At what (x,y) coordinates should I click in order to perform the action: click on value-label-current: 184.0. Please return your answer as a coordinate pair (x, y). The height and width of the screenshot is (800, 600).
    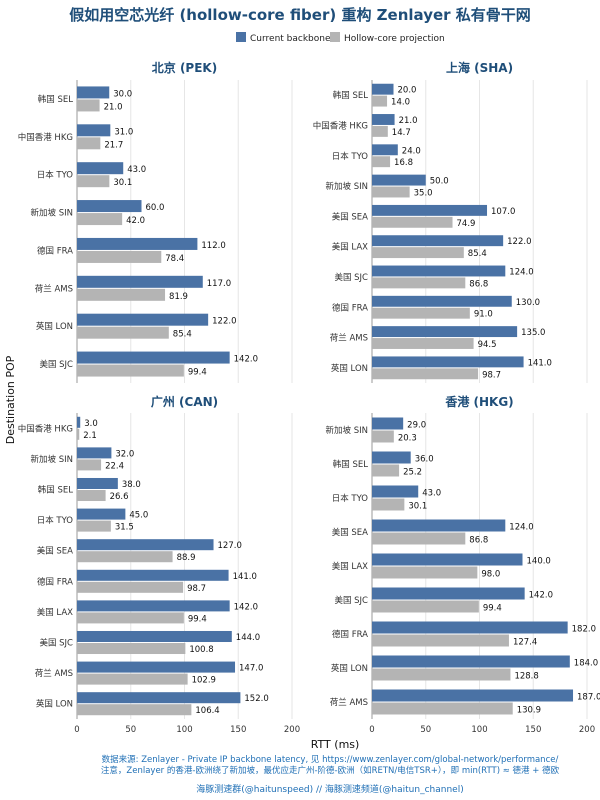
    Looking at the image, I should click on (586, 664).